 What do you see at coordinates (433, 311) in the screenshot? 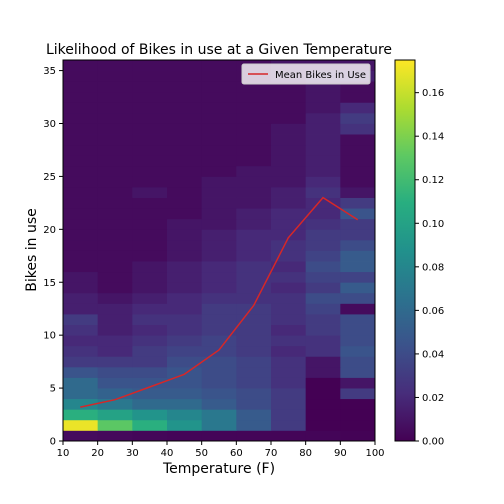
I see `colorbar-tick-label: 0.06` at bounding box center [433, 311].